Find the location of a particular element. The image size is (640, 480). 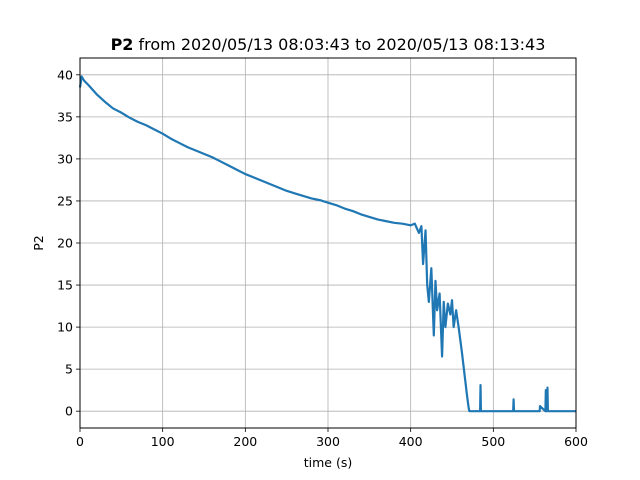

y-tick-label: 10 is located at coordinates (65, 327).